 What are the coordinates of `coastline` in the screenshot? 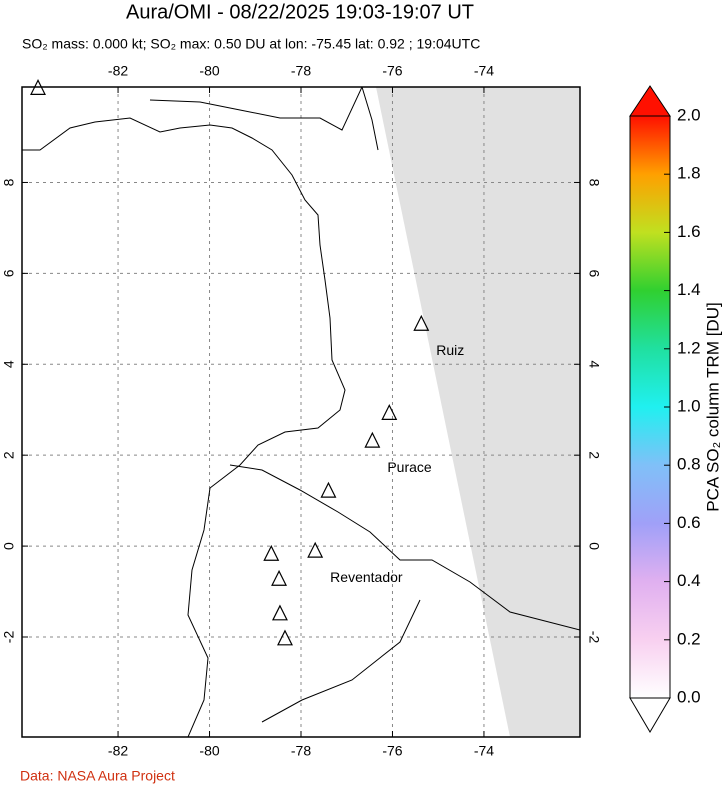 It's located at (256, 109).